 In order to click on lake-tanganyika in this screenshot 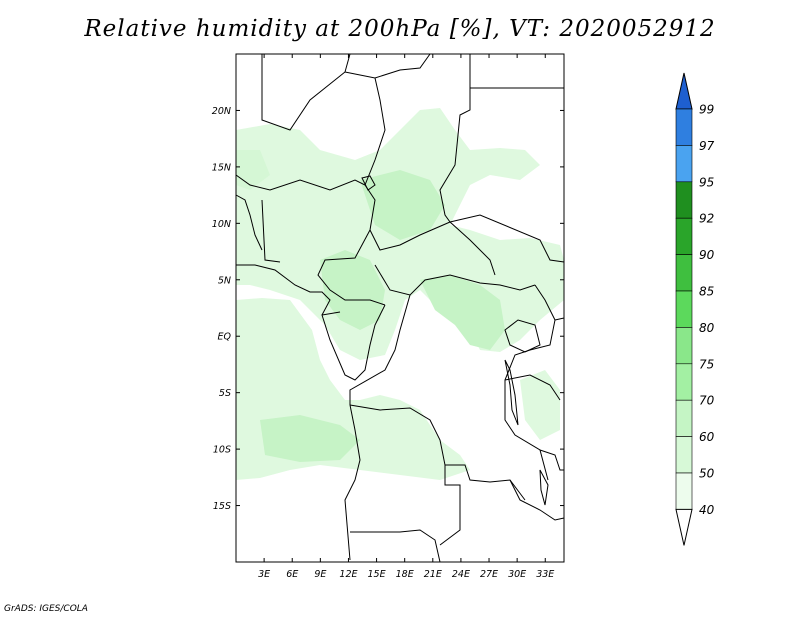, I will do `click(511, 392)`.